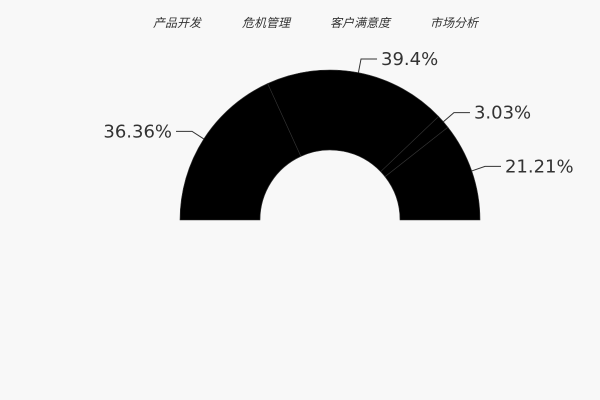 This screenshot has width=600, height=400. Describe the element at coordinates (137, 131) in the screenshot. I see `data-label-1: 36.36%` at that location.